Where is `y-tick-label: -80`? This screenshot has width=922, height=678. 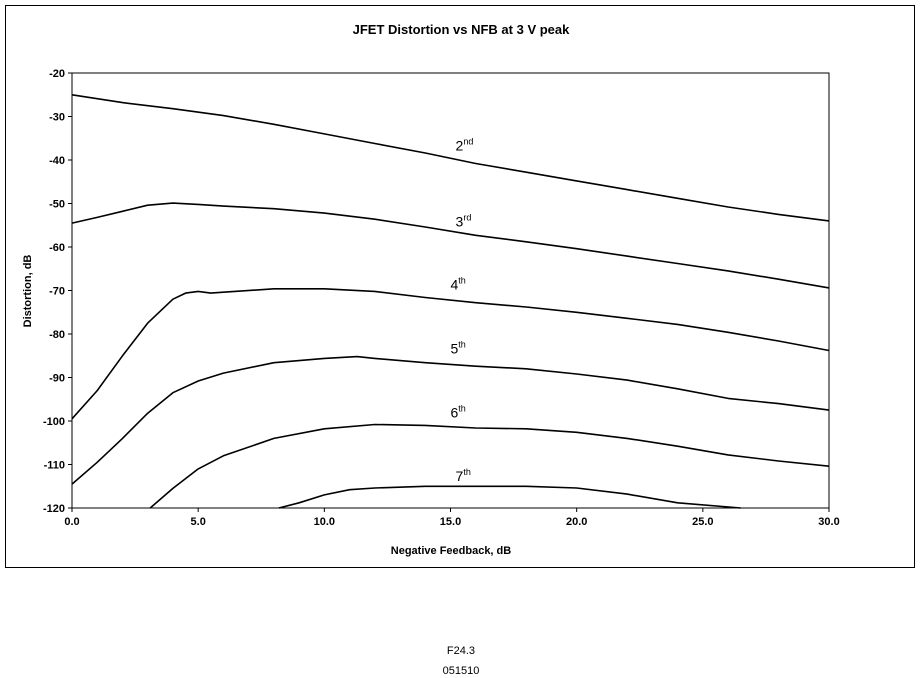
y-tick-label: -80 is located at coordinates (57, 335).